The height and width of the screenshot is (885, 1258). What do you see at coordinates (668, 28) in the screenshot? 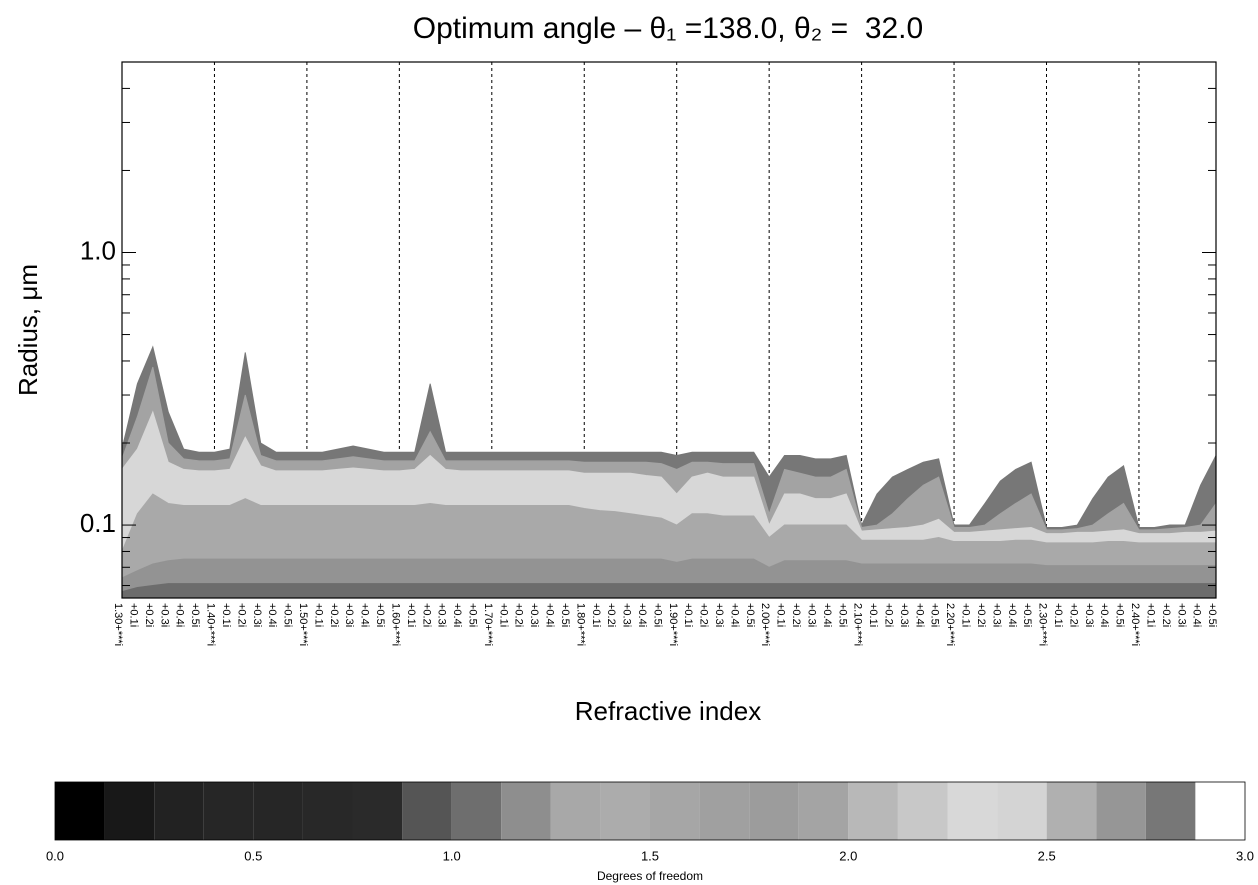
I see `chart-title: Optimum angle – θ₁ =138.0, θ₂ = 32.0` at bounding box center [668, 28].